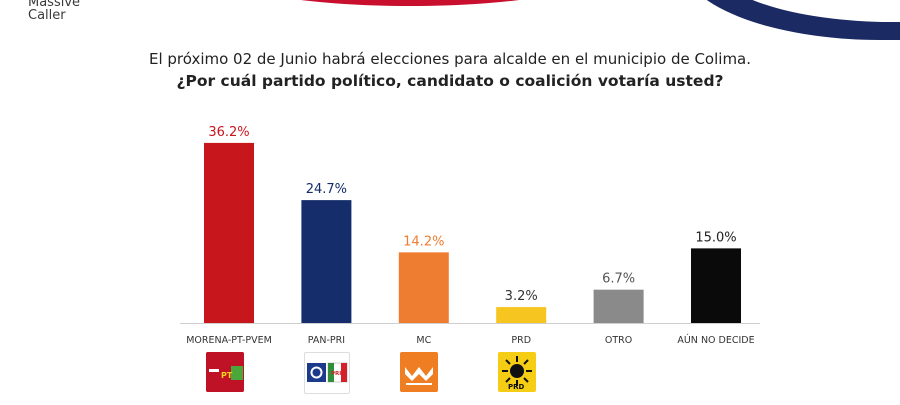  What do you see at coordinates (618, 279) in the screenshot?
I see `data-label: 6.7%` at bounding box center [618, 279].